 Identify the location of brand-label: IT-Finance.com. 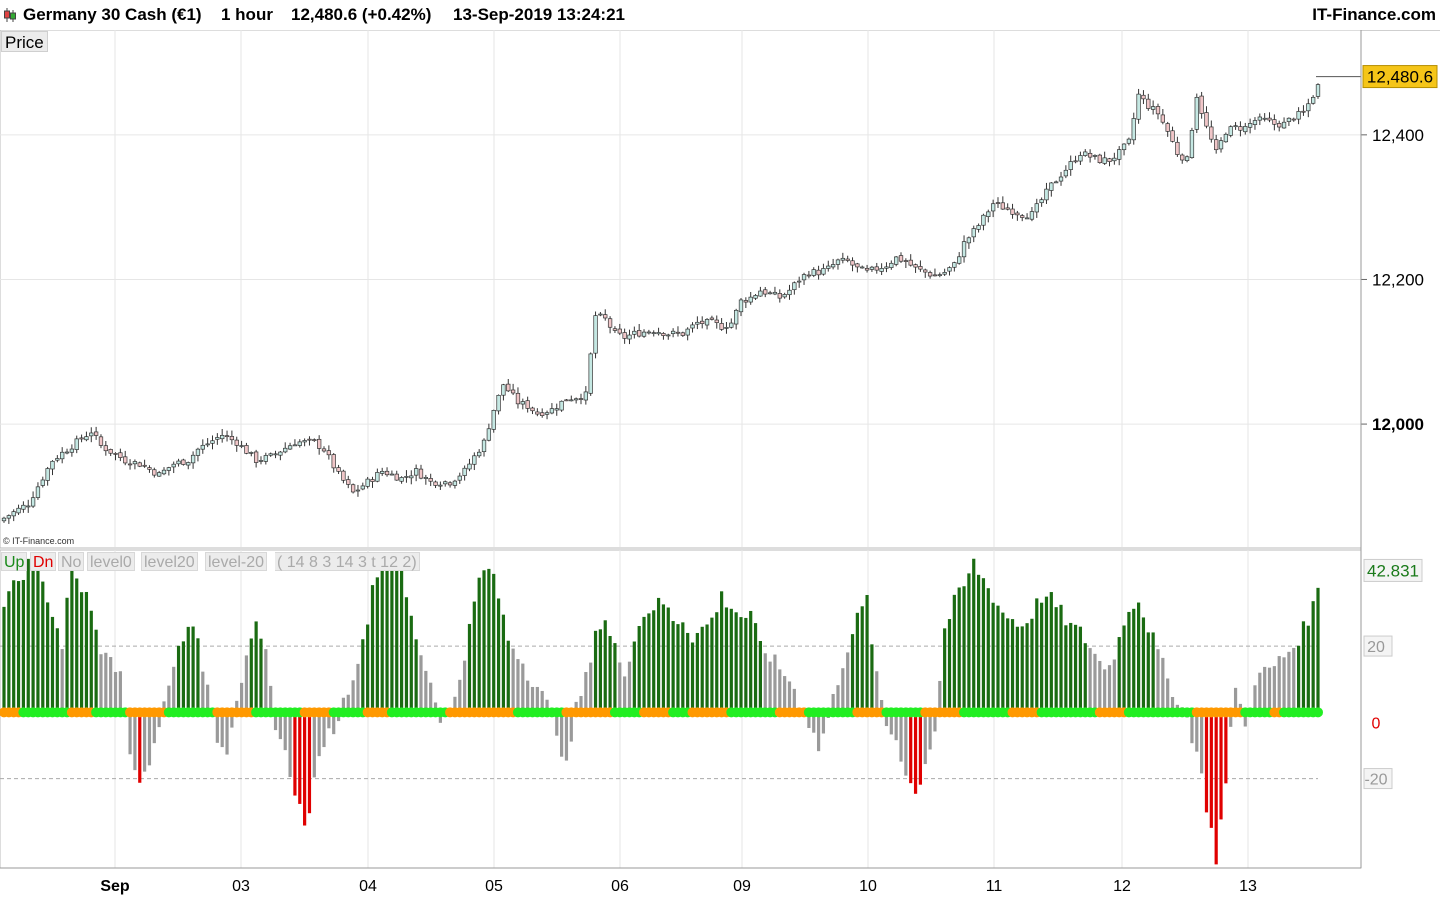
(1374, 14).